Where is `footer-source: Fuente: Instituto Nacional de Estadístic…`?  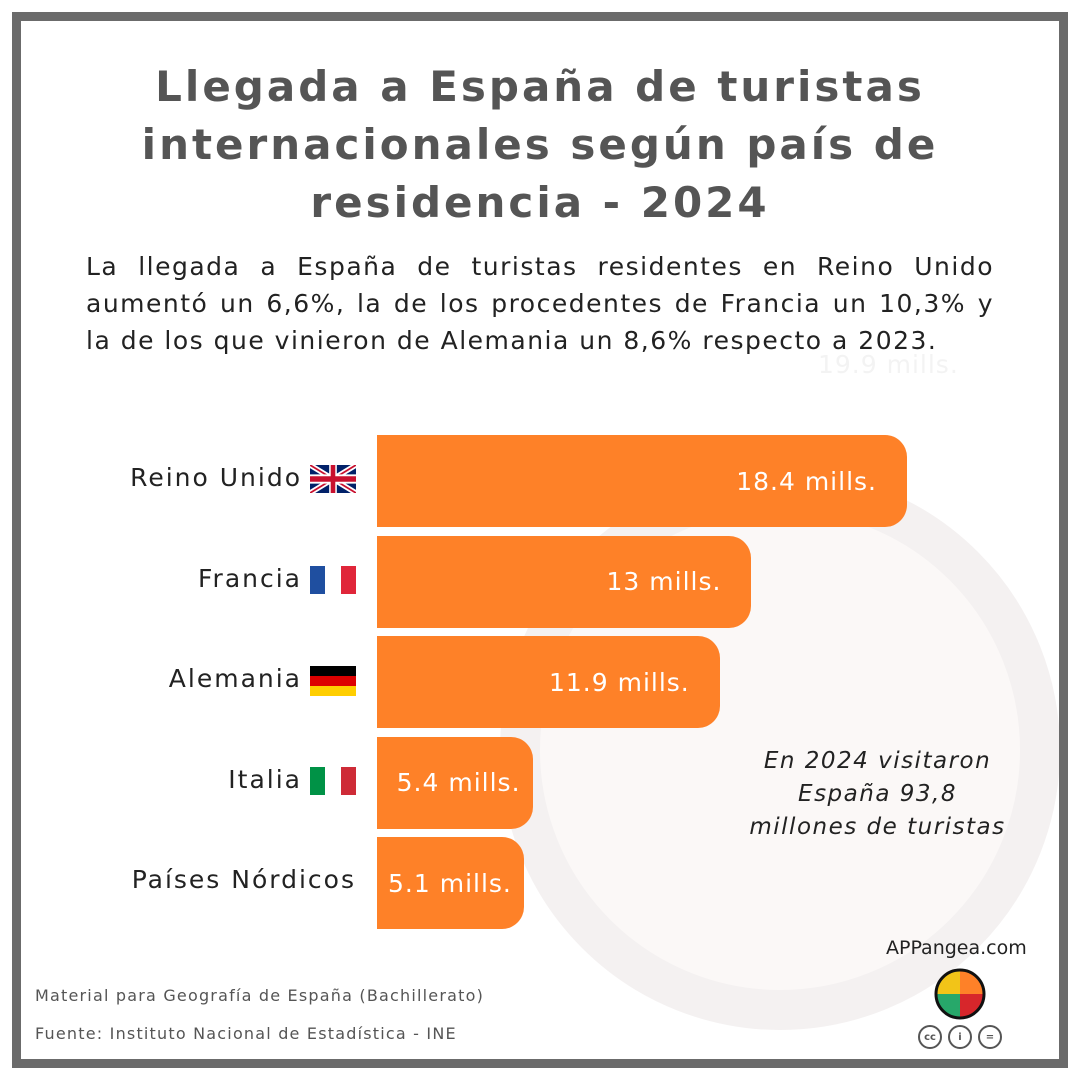 footer-source: Fuente: Instituto Nacional de Estadístic… is located at coordinates (246, 1033).